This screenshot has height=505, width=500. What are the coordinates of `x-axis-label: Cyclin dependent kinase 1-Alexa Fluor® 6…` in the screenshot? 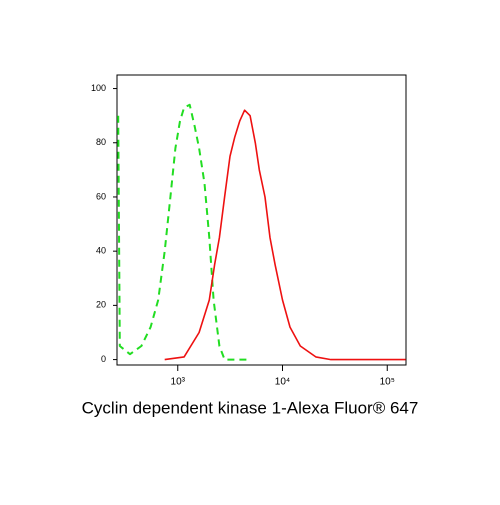 It's located at (250, 407).